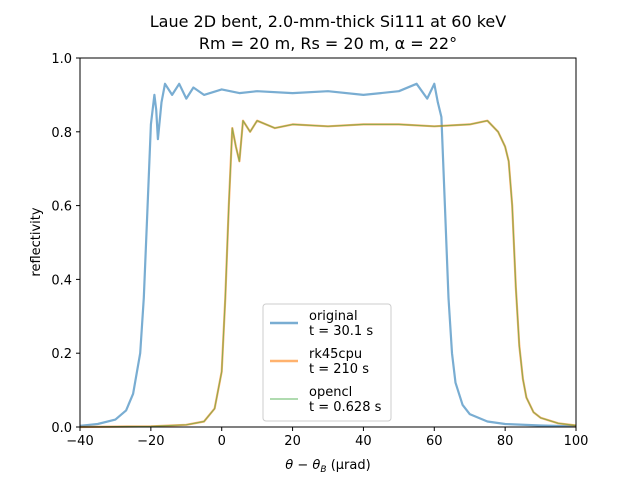 The width and height of the screenshot is (640, 480). What do you see at coordinates (333, 316) in the screenshot?
I see `legend-label-original: original` at bounding box center [333, 316].